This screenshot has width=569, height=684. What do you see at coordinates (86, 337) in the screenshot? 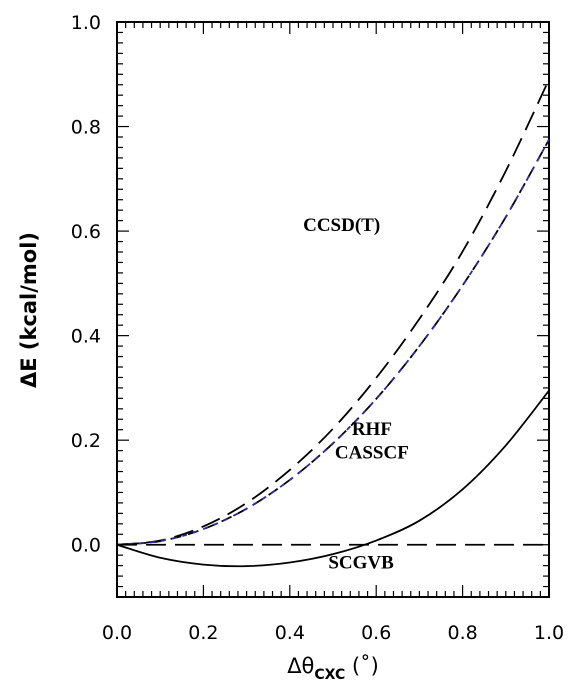
I see `y-tick-label: 0.4` at bounding box center [86, 337].